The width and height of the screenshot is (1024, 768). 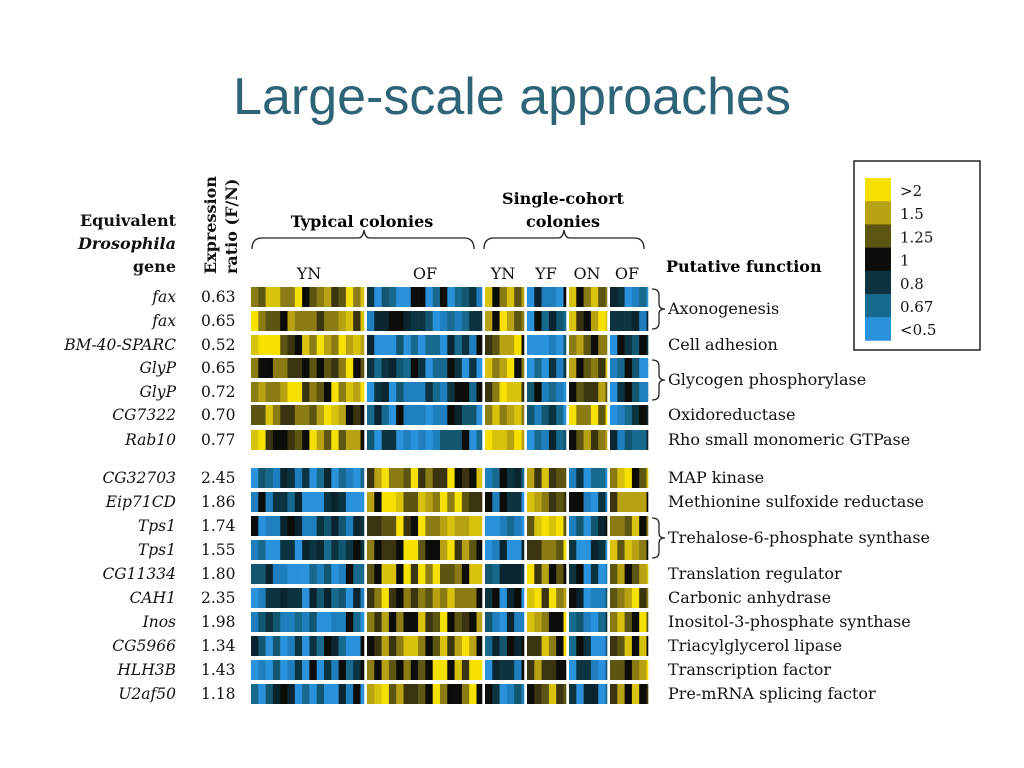 I want to click on gene-name: CG32703, so click(x=139, y=478).